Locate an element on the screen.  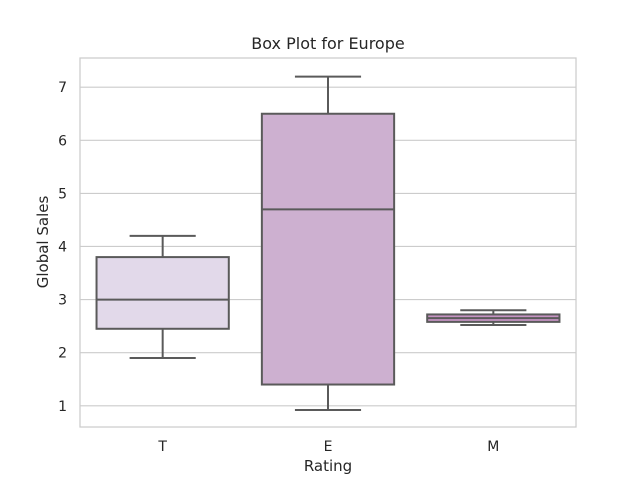
y-tick-label: 6 is located at coordinates (62, 141).